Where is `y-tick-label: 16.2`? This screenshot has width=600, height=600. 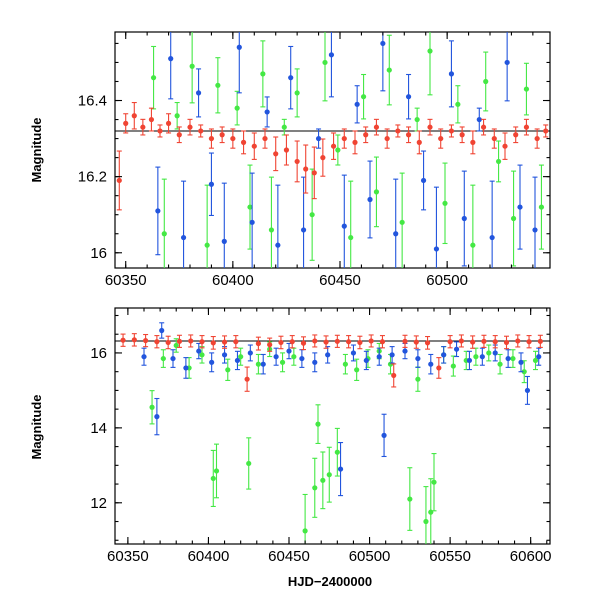
y-tick-label: 16.2 is located at coordinates (92, 177).